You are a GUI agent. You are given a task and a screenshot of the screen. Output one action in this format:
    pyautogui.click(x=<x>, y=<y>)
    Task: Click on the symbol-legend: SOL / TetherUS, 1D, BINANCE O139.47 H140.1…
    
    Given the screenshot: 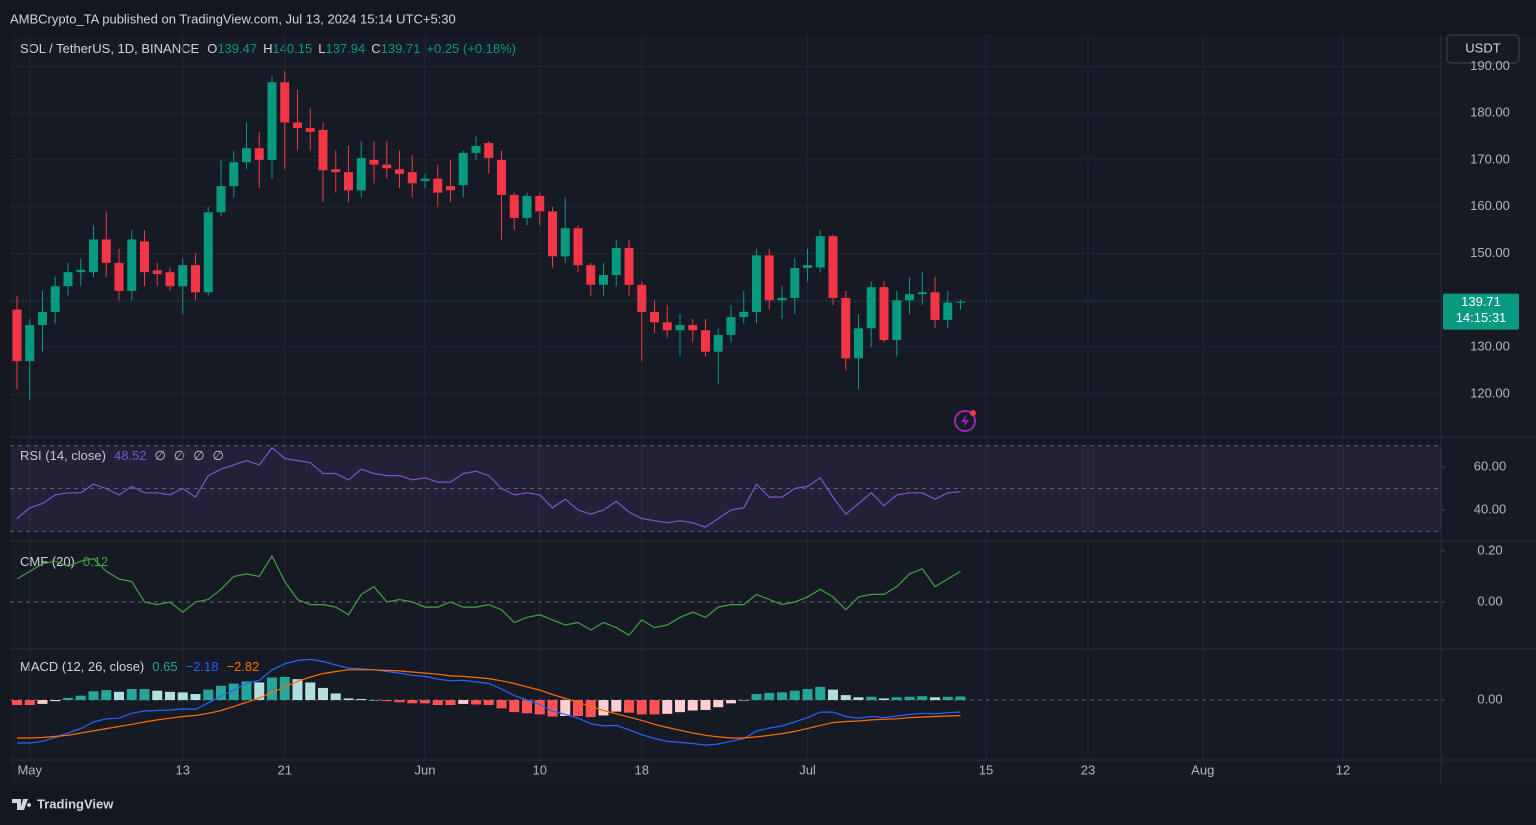 What is the action you would take?
    pyautogui.click(x=268, y=48)
    